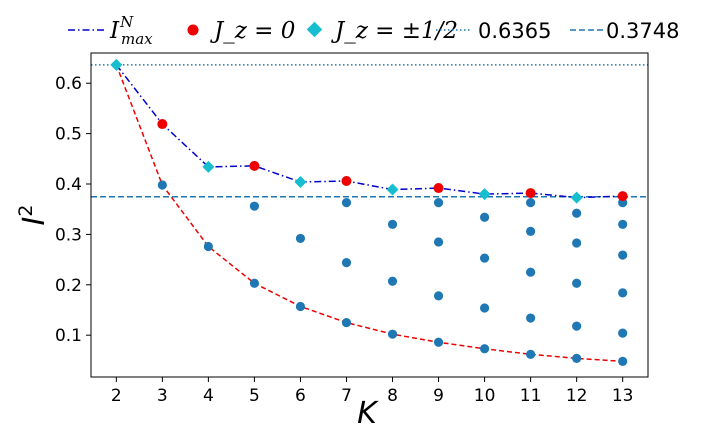 The height and width of the screenshot is (432, 720). What do you see at coordinates (642, 31) in the screenshot?
I see `legend-label-h2: 0.3748` at bounding box center [642, 31].